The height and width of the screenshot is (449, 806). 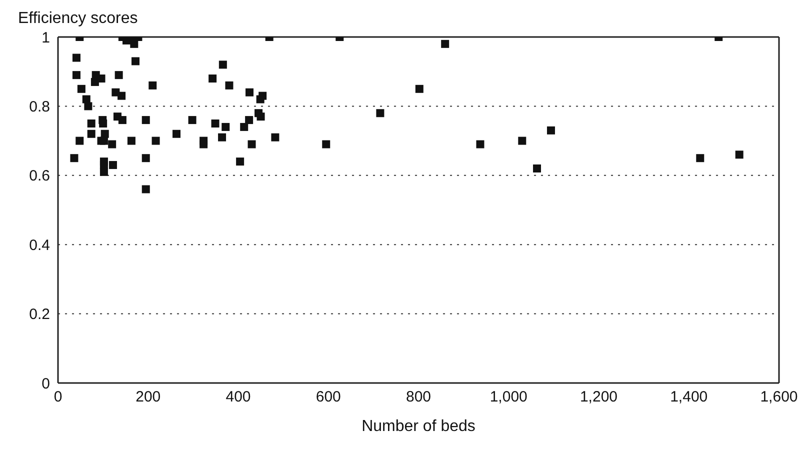 I want to click on y-tick-label: 0, so click(x=46, y=383).